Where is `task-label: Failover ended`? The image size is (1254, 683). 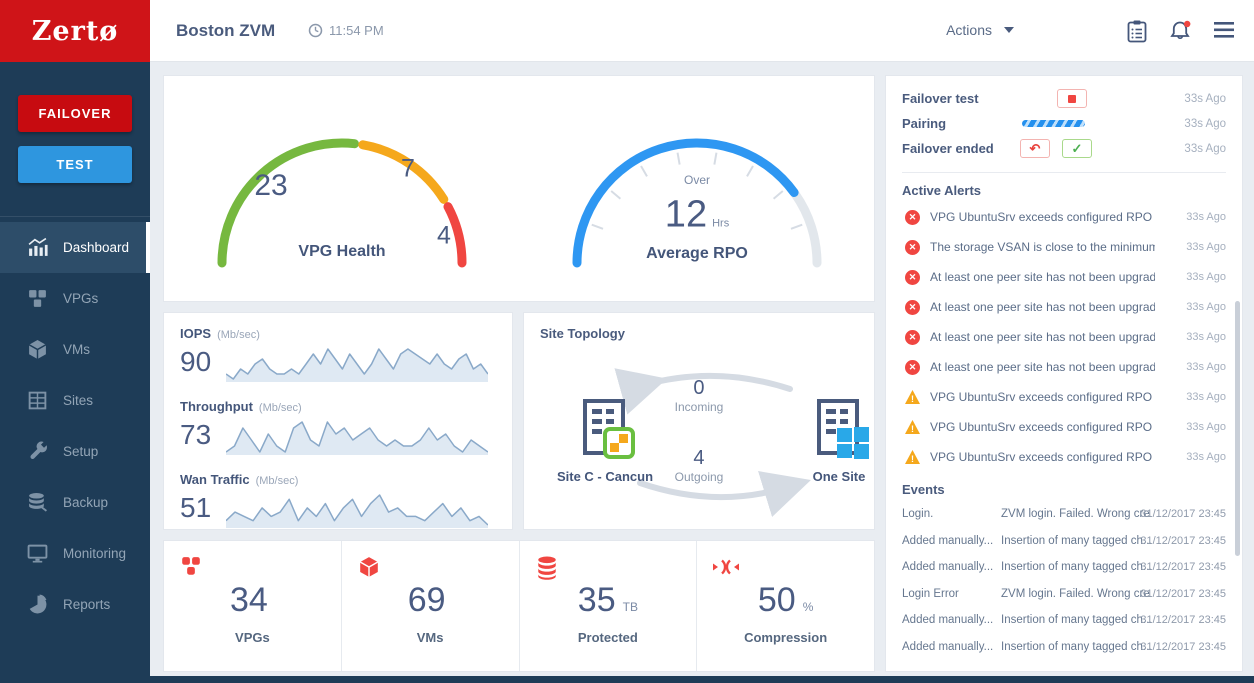
task-label: Failover ended is located at coordinates (948, 148).